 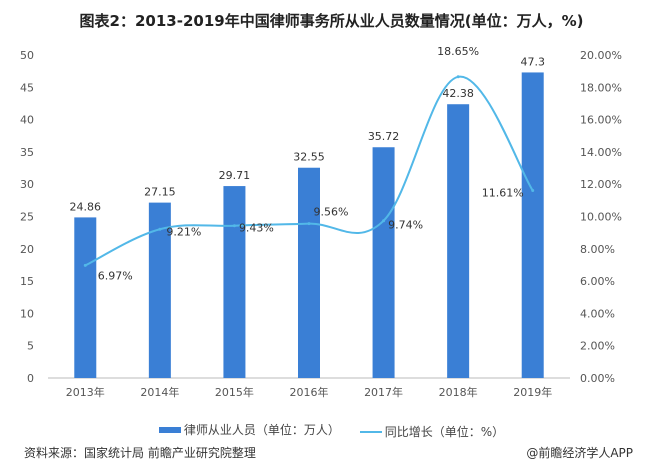 I want to click on legend-item-bar: 律师从业人员（单位：万人）, so click(x=249, y=429).